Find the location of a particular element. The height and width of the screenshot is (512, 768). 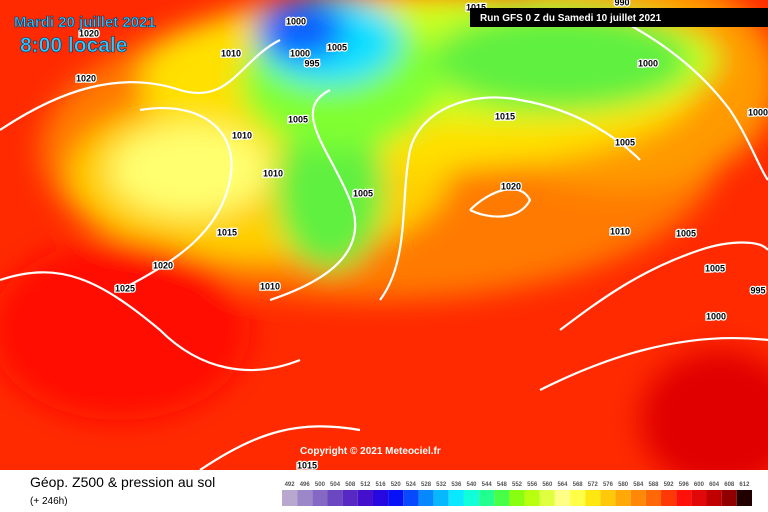

legend-label: 588 is located at coordinates (653, 485).